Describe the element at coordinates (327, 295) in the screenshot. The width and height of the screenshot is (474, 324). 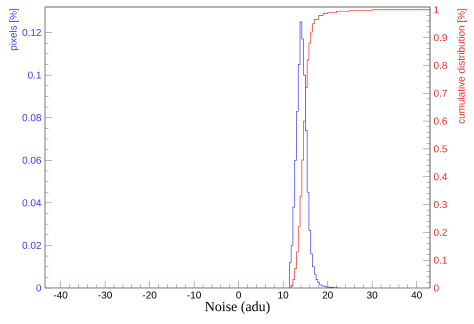
I see `x-tick-label: 20` at that location.